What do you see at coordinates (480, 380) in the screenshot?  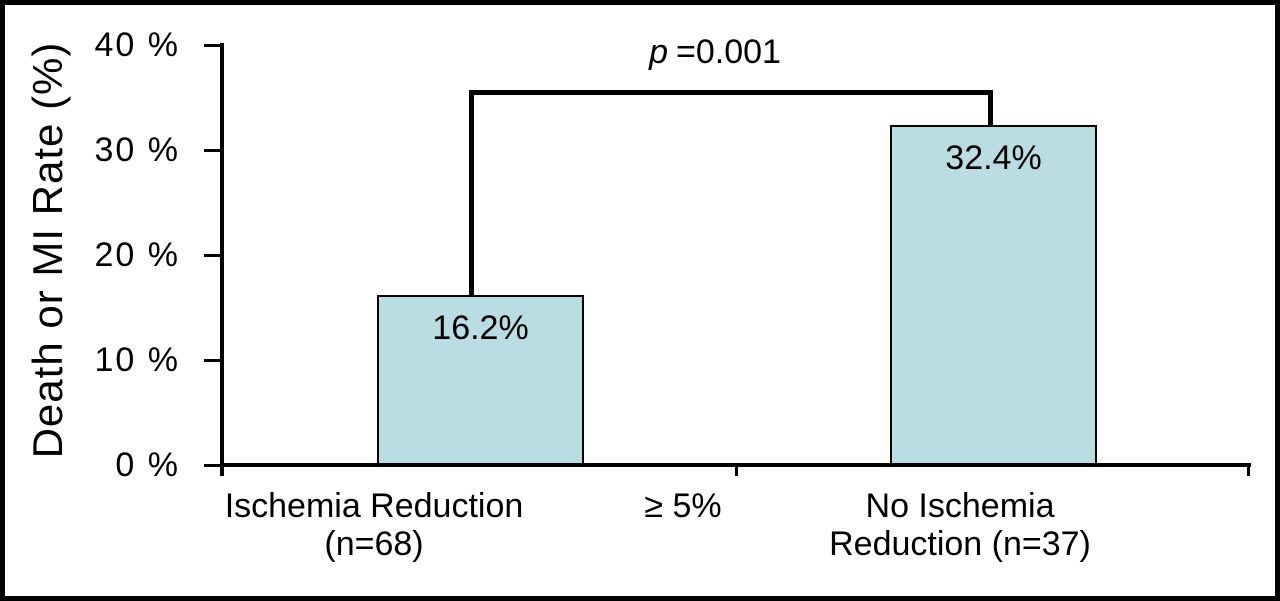 I see `bar-ischemia-reduction: 16.2%` at bounding box center [480, 380].